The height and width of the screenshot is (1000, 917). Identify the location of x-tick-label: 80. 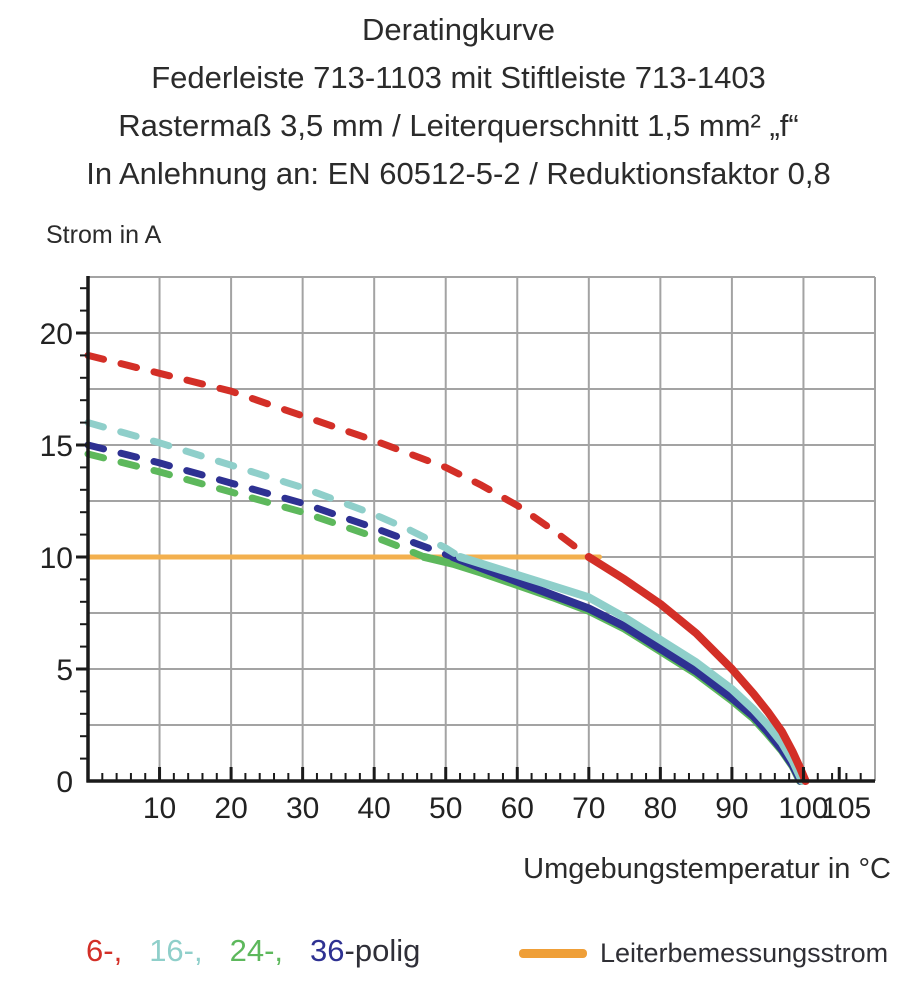
(660, 808).